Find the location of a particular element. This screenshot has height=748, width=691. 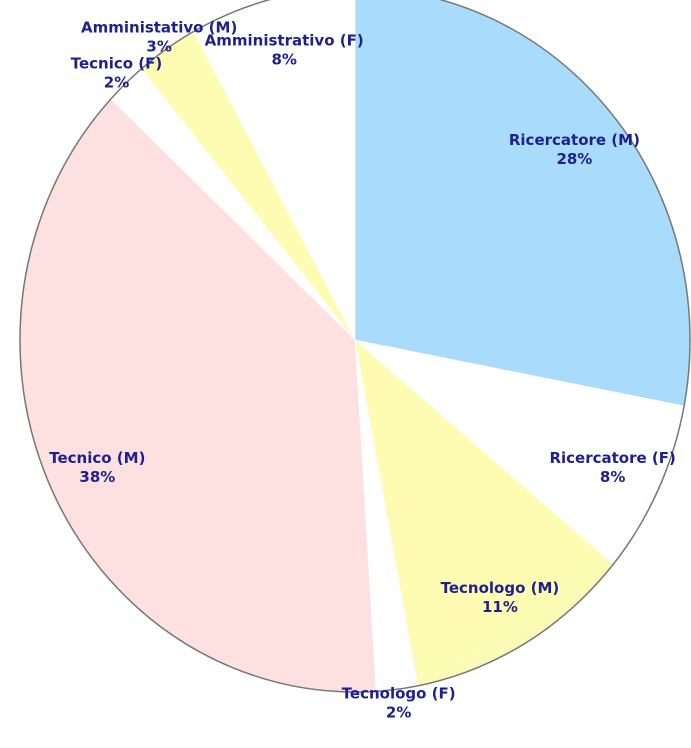

slice-label: Amministativo (M) is located at coordinates (159, 28).